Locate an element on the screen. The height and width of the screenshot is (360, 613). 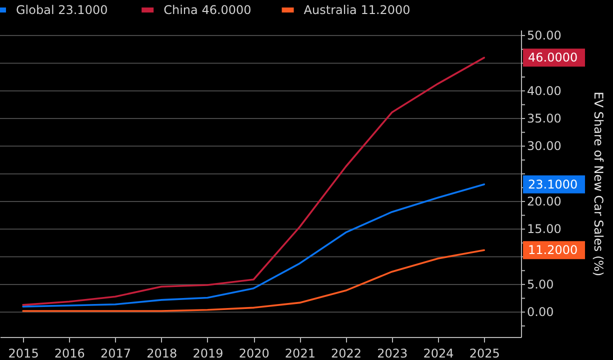
line-series is located at coordinates (254, 280).